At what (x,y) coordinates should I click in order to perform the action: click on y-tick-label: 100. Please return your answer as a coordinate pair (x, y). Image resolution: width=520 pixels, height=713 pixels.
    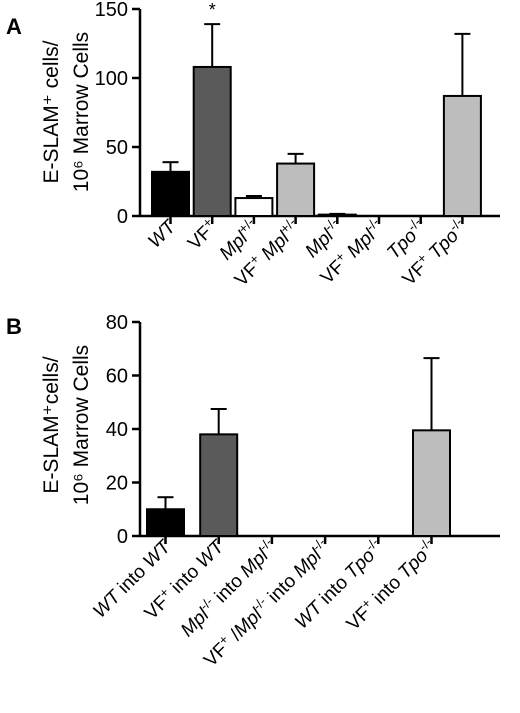
    Looking at the image, I should click on (111, 79).